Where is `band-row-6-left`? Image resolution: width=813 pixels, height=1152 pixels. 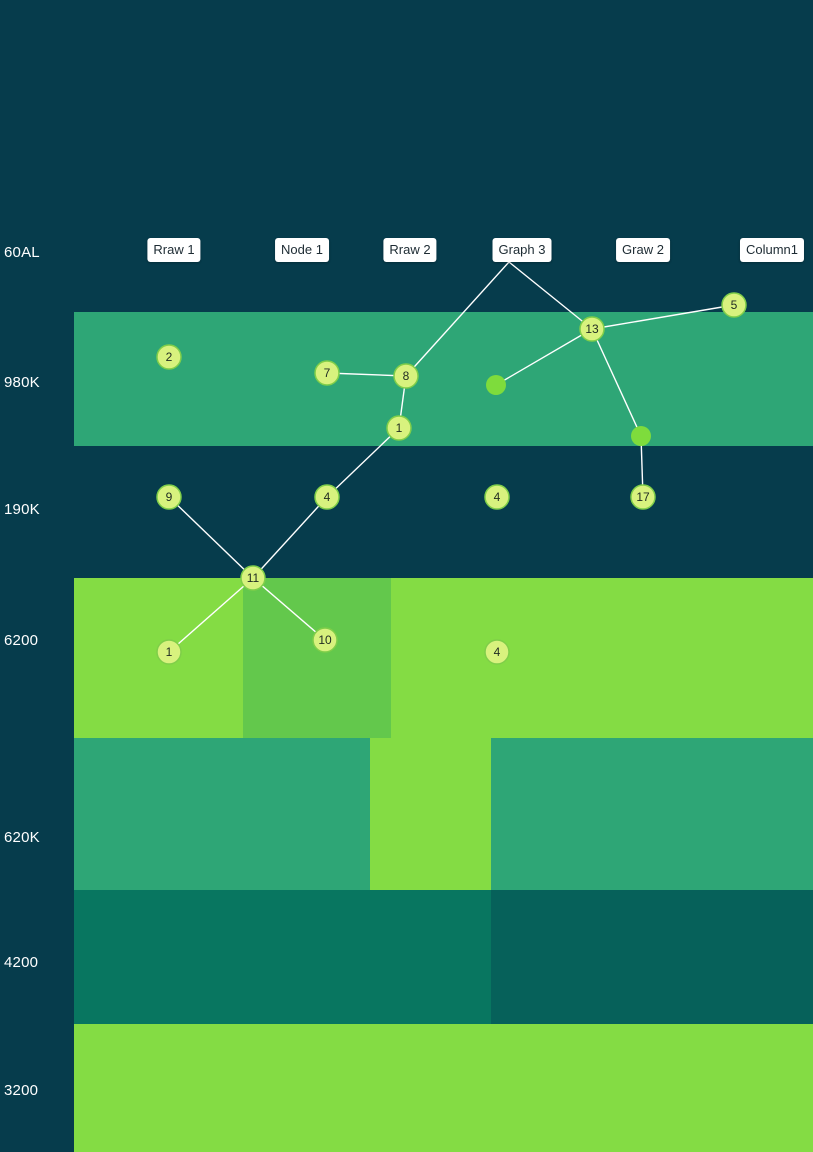
band-row-6-left is located at coordinates (282, 957).